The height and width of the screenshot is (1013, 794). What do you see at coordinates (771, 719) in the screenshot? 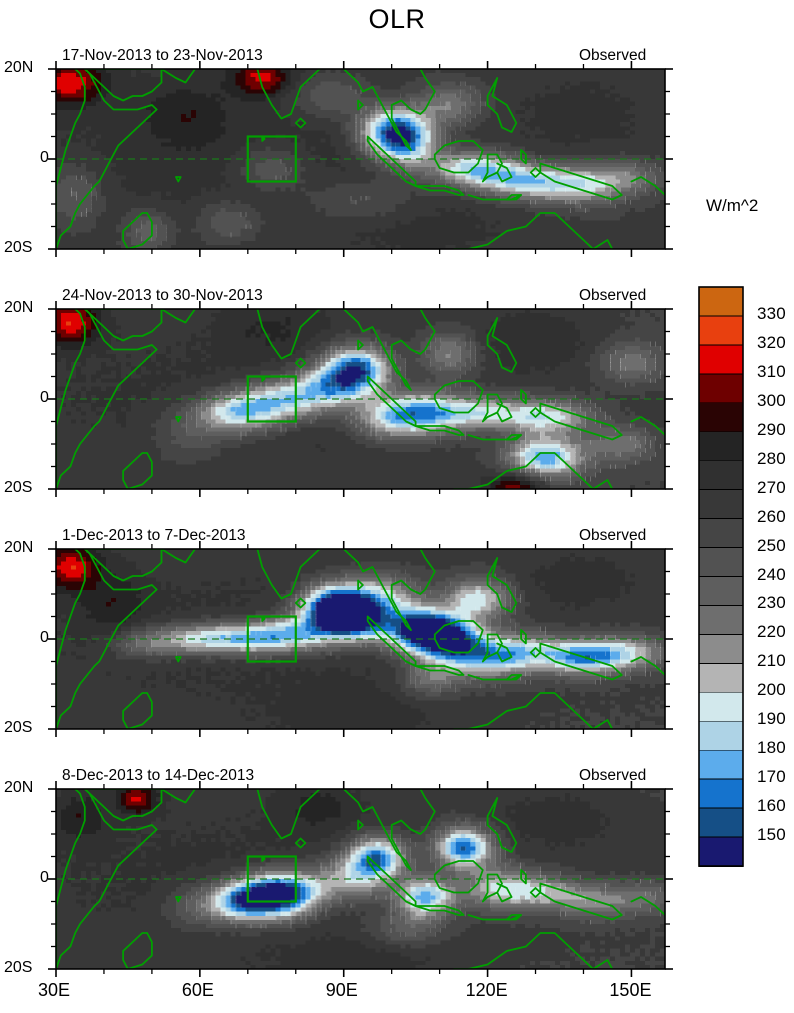
I see `colorbar-tick-label-190: 190` at bounding box center [771, 719].